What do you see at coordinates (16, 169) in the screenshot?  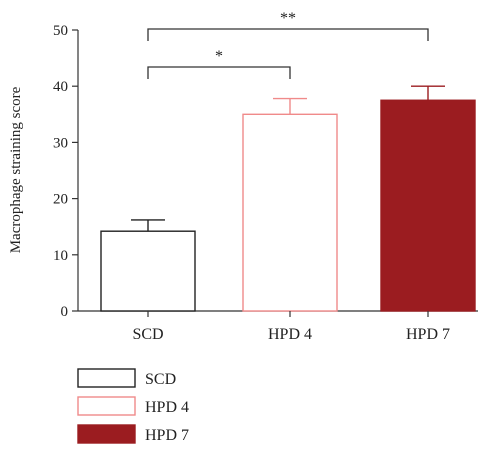 I see `y-axis-title: Macrophage straining score` at bounding box center [16, 169].